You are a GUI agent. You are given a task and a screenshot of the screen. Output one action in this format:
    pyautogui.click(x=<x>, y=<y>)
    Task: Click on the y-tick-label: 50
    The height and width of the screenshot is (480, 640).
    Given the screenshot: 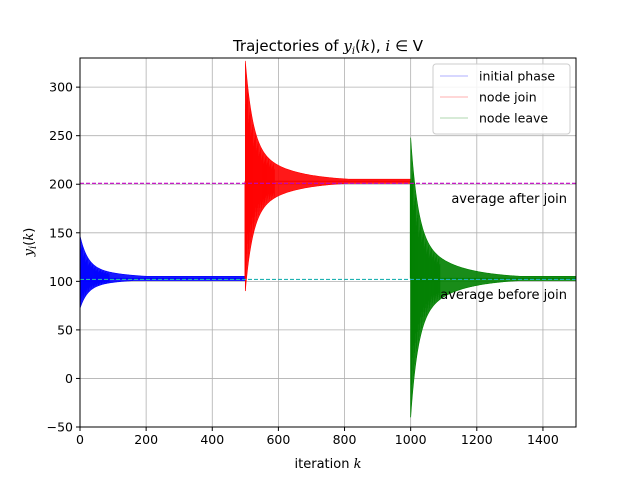 What is the action you would take?
    pyautogui.click(x=65, y=329)
    